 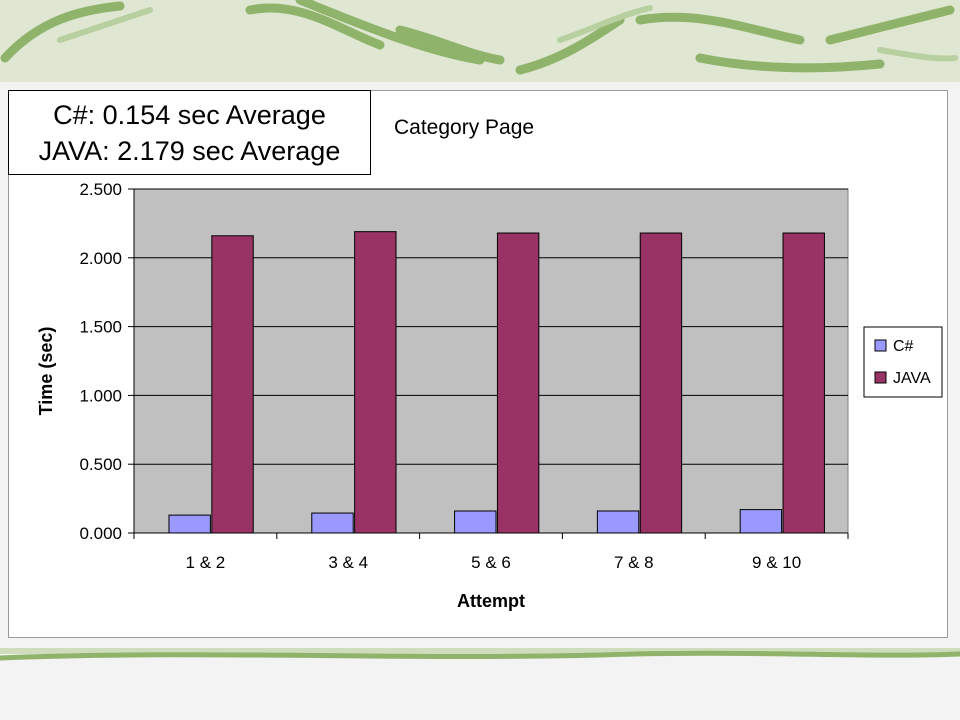 What do you see at coordinates (46, 371) in the screenshot?
I see `y-axis-title: Time (sec)` at bounding box center [46, 371].